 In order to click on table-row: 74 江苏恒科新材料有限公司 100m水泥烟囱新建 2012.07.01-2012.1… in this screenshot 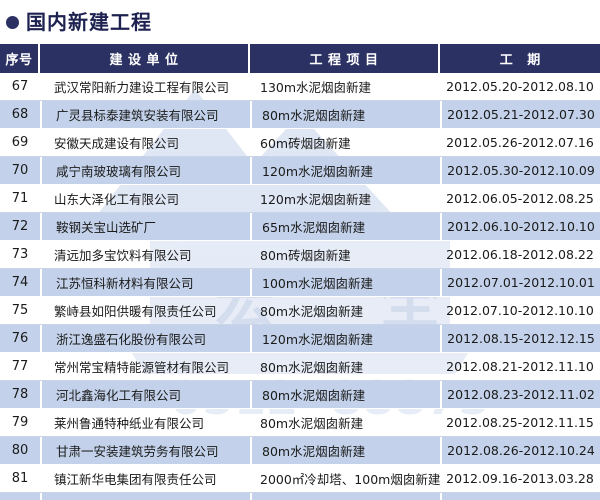, I will do `click(300, 283)`.